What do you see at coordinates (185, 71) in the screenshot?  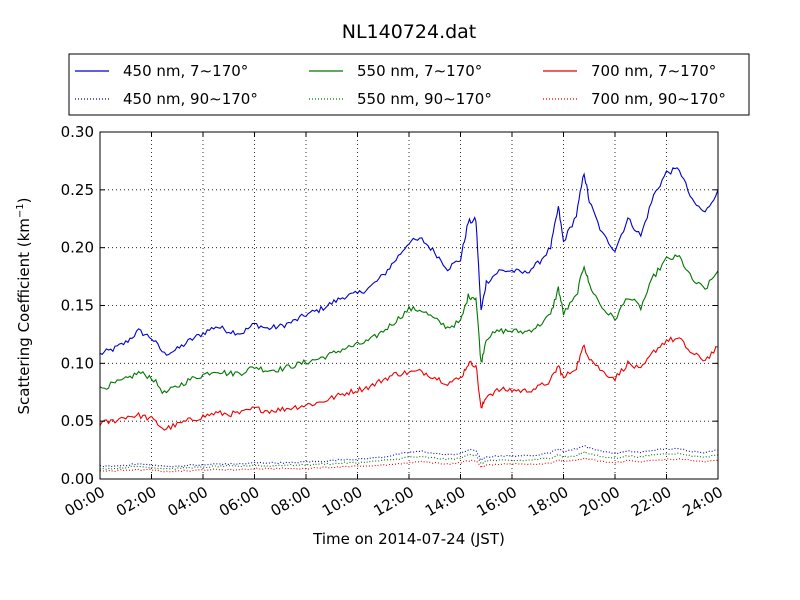 I see `legend-label-0: 450 nm, 7∼170°` at bounding box center [185, 71].